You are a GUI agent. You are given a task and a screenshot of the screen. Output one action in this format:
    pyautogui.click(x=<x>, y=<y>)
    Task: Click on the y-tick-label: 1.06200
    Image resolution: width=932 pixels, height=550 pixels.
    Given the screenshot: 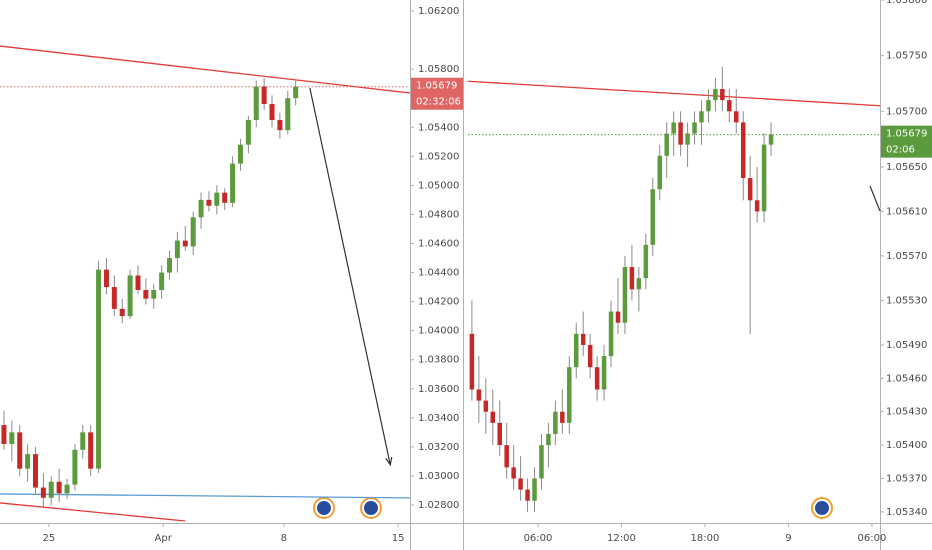 What is the action you would take?
    pyautogui.click(x=438, y=11)
    